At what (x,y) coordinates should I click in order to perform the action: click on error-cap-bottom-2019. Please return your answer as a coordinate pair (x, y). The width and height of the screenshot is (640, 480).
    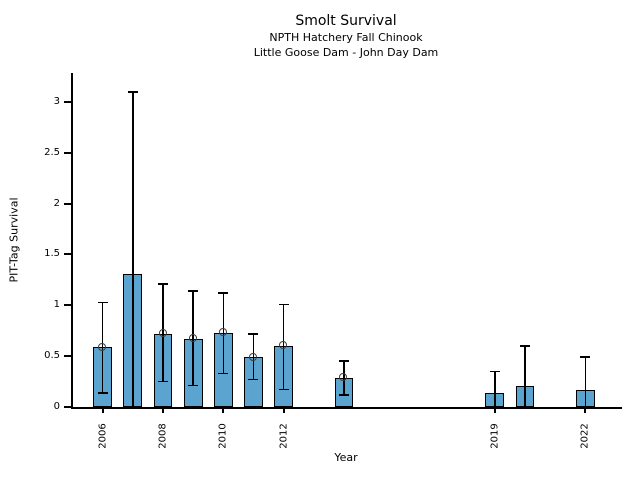
    Looking at the image, I should click on (494, 407).